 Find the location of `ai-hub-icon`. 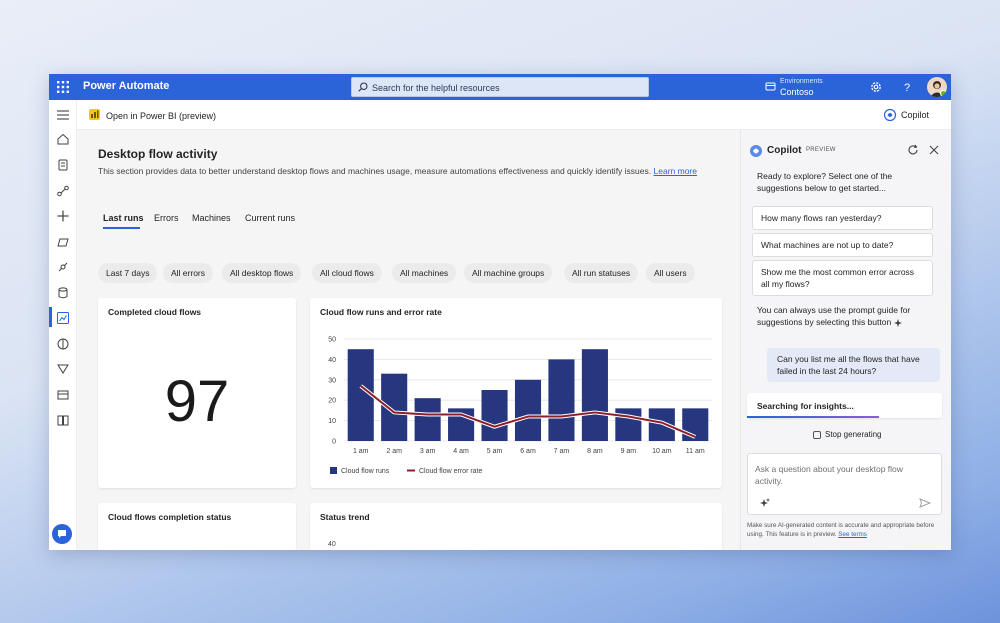

ai-hub-icon is located at coordinates (63, 344).